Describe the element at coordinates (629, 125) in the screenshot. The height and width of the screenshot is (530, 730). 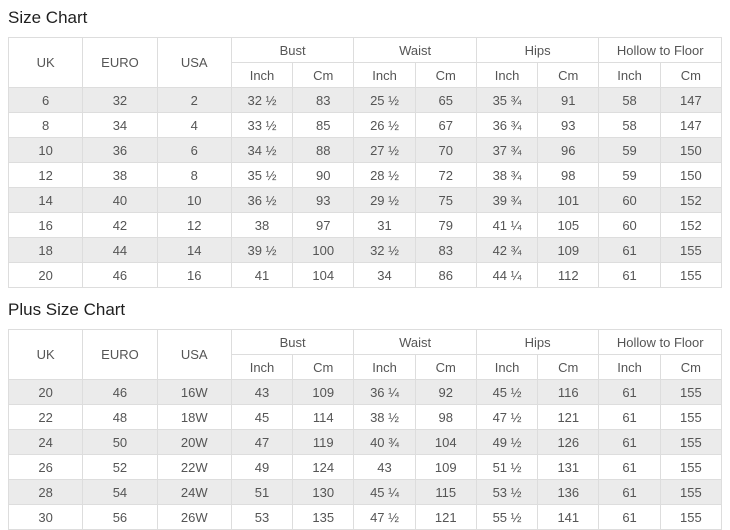
I see `table-cell: 58` at that location.